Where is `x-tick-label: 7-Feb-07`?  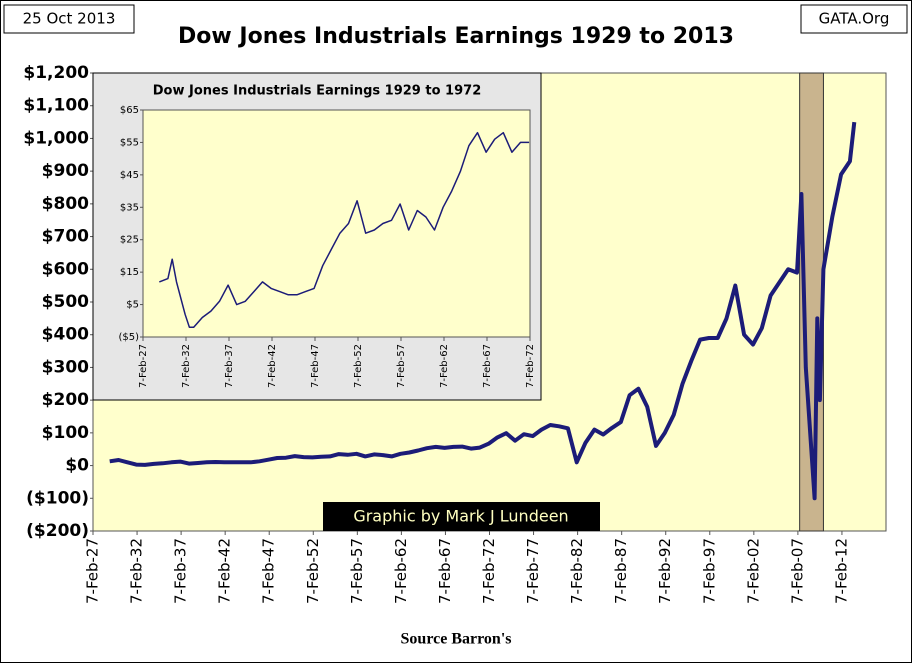 x-tick-label: 7-Feb-07 is located at coordinates (797, 571).